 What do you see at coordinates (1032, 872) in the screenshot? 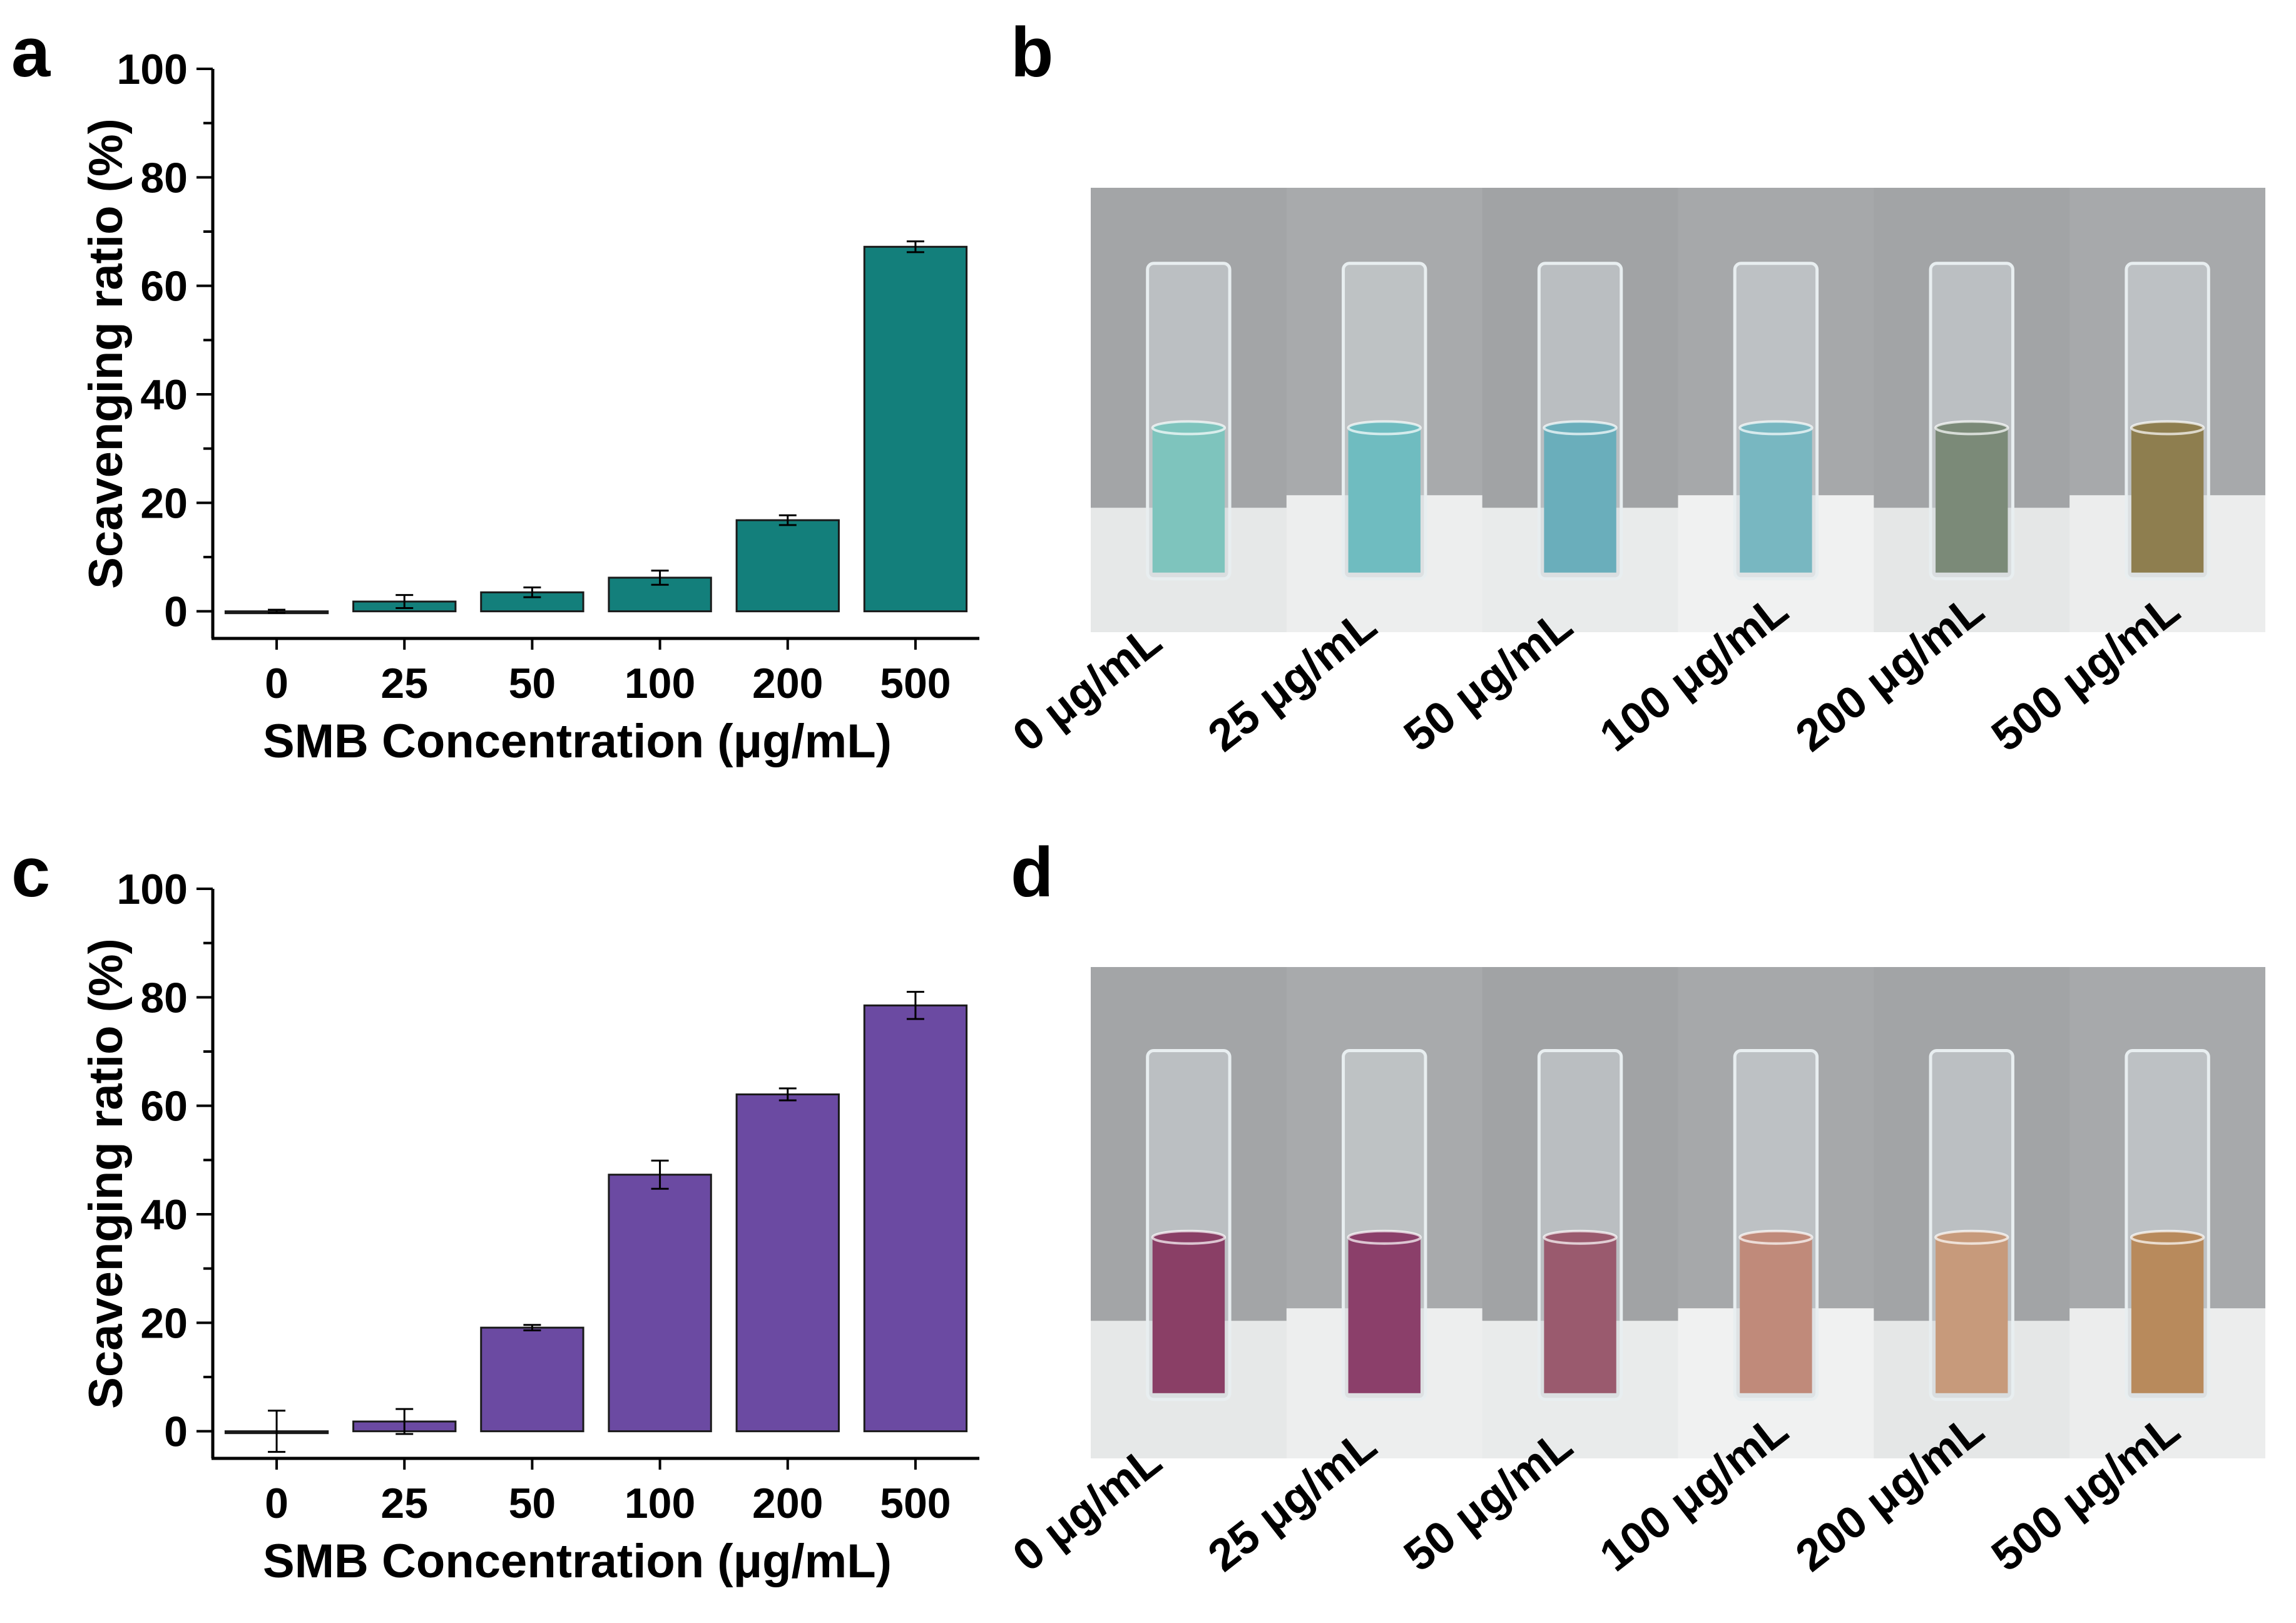
I see `panel-label-d: d` at bounding box center [1032, 872].